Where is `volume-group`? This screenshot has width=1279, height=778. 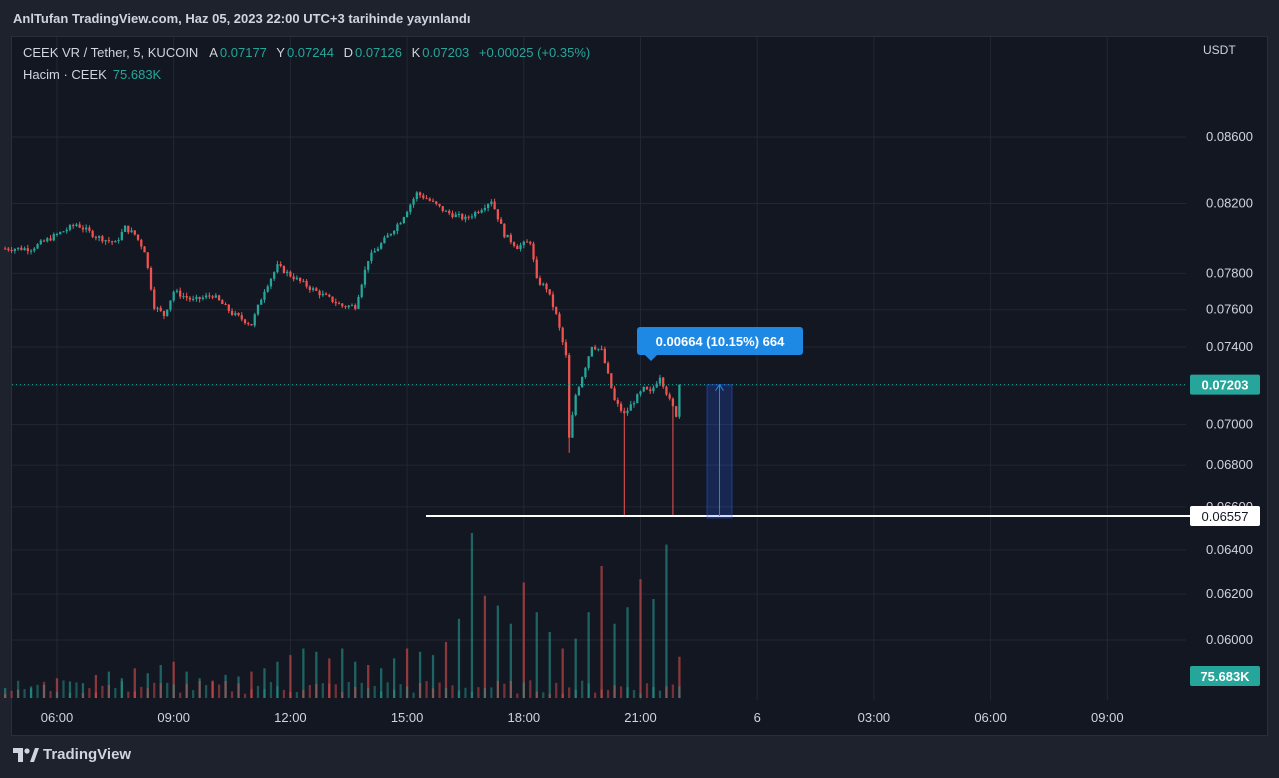 volume-group is located at coordinates (342, 615).